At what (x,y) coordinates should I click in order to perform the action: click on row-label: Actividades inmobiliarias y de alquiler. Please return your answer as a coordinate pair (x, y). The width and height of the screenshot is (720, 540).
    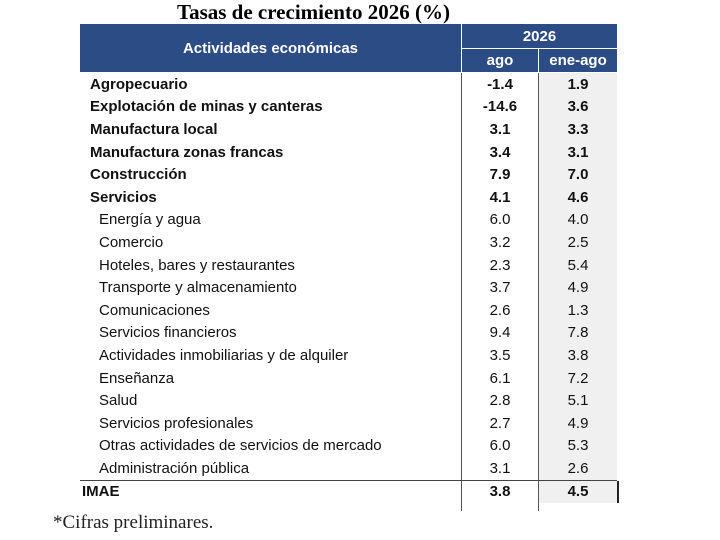
    Looking at the image, I should click on (224, 355).